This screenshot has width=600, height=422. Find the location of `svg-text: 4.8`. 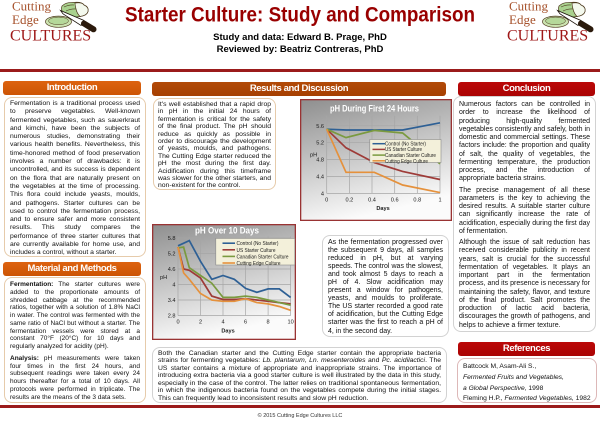

svg-text: 4.8 is located at coordinates (320, 161).